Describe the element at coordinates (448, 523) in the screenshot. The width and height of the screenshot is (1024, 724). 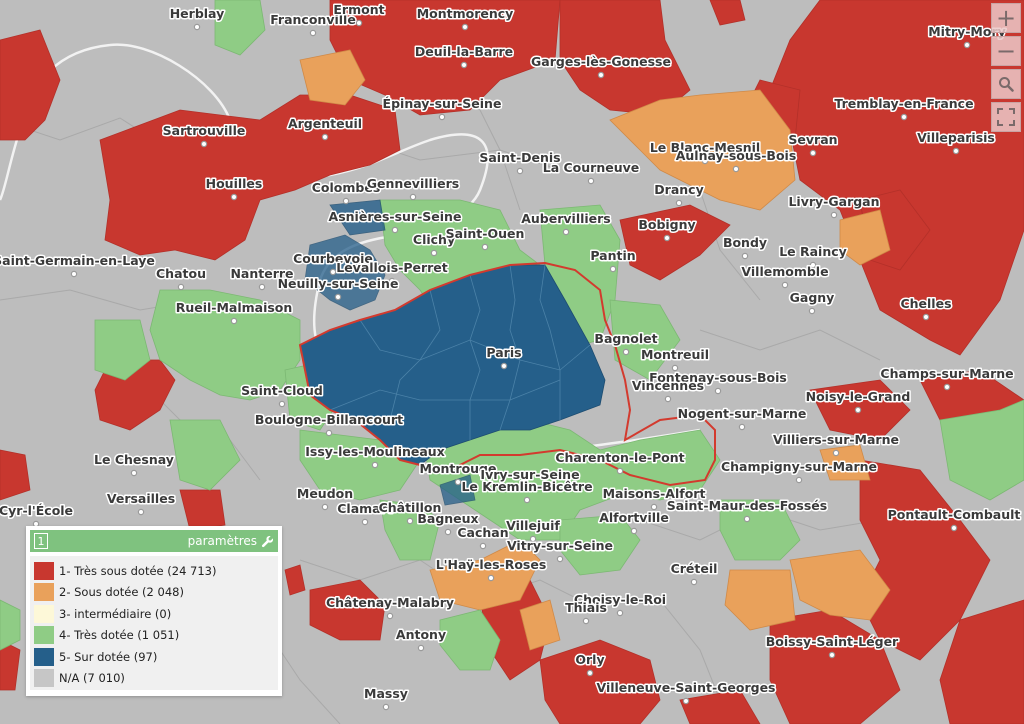
I see `city-label-group: Bagneux` at that location.